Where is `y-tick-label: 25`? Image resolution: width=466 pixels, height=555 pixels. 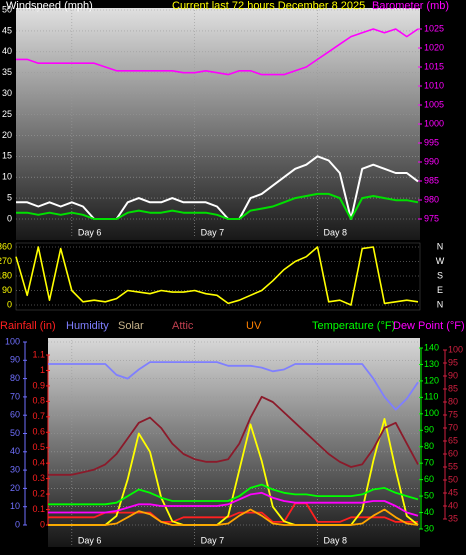 y-tick-label: 25 is located at coordinates (7, 114).